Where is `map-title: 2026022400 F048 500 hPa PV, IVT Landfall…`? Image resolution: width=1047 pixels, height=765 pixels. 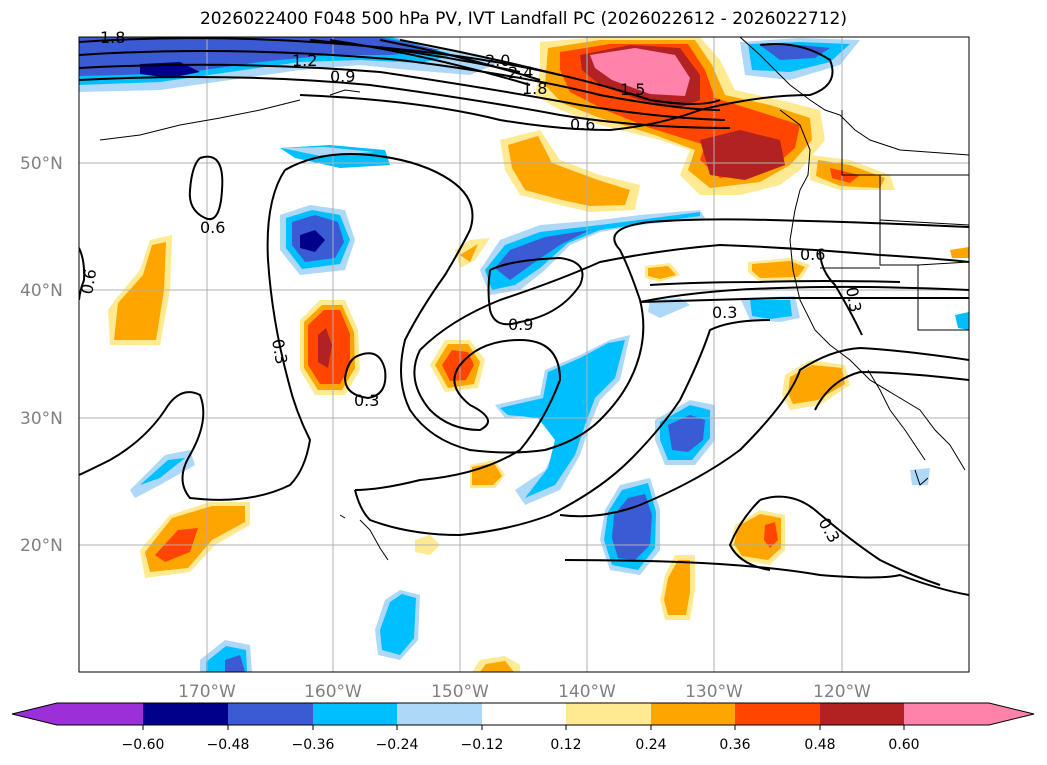 map-title: 2026022400 F048 500 hPa PV, IVT Landfall… is located at coordinates (523, 19).